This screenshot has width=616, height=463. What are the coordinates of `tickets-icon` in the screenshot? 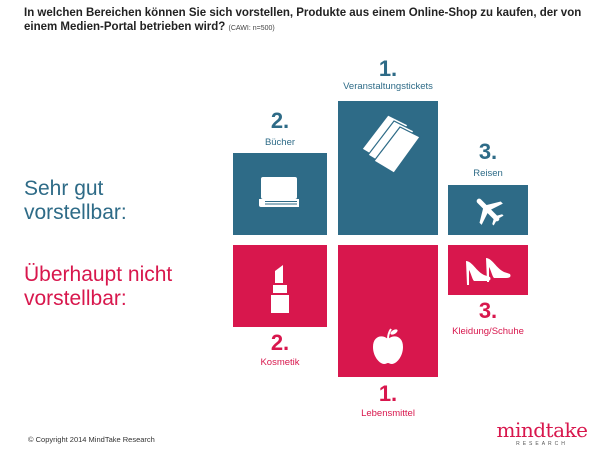 It's located at (391, 143).